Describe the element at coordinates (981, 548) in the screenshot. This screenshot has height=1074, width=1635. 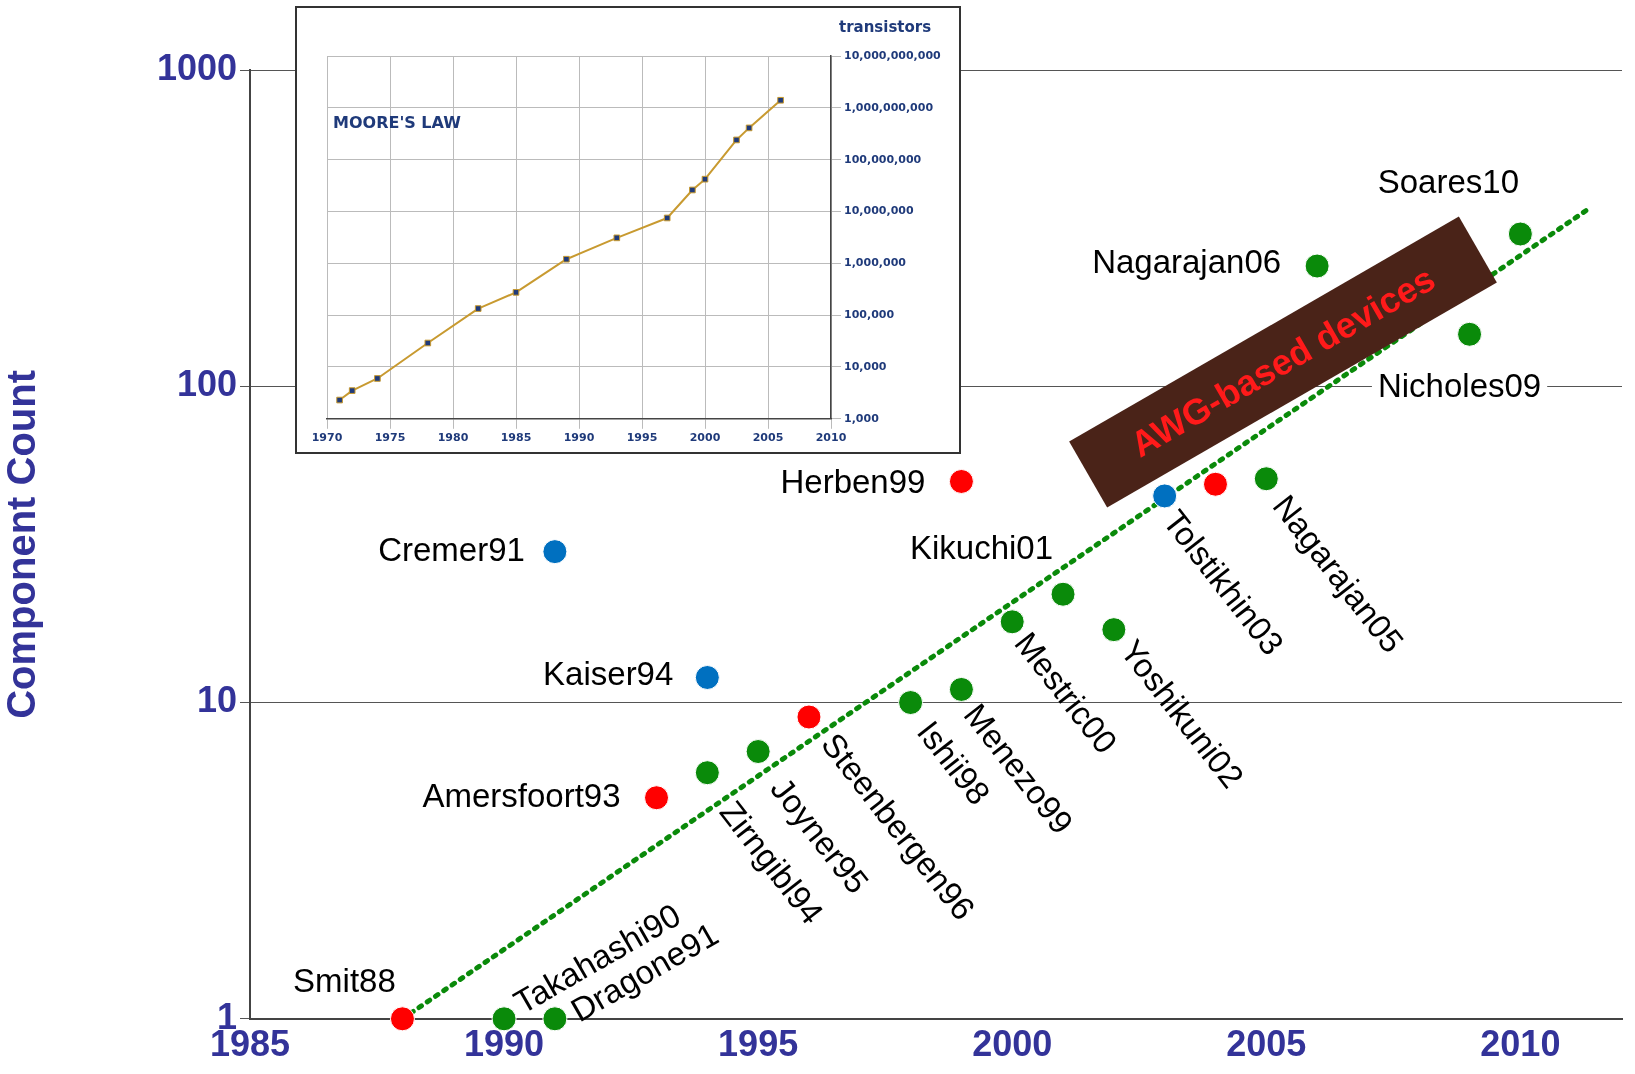
I see `annotation: Kikuchi01` at that location.